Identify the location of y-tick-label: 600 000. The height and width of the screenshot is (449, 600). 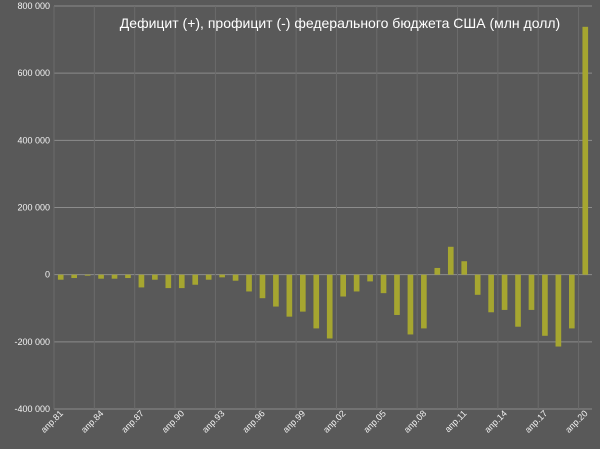
(33, 73).